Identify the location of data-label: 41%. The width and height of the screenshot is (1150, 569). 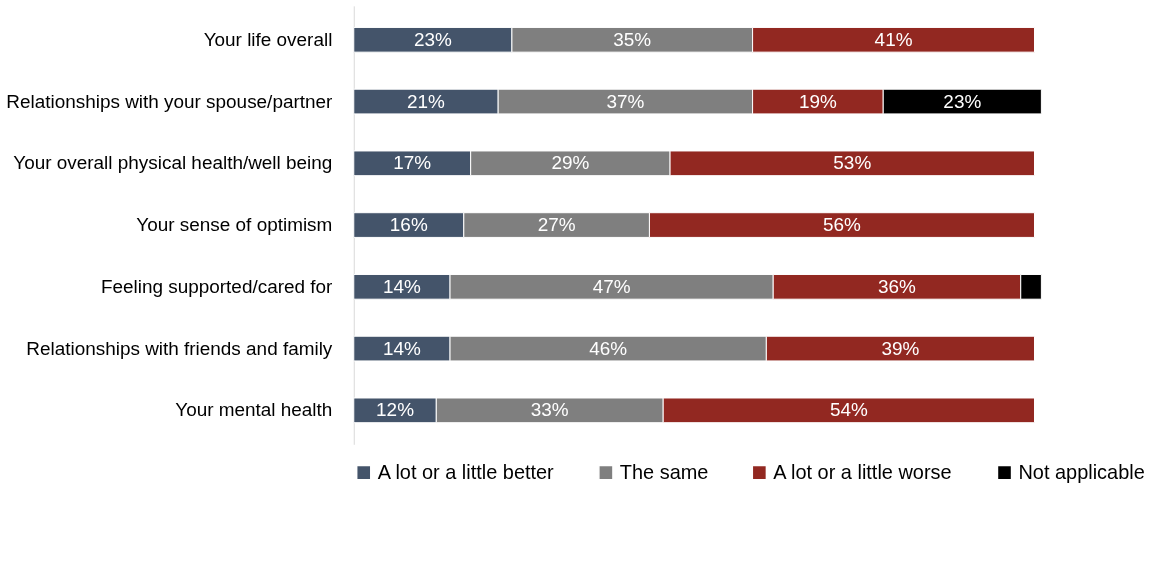
(893, 39).